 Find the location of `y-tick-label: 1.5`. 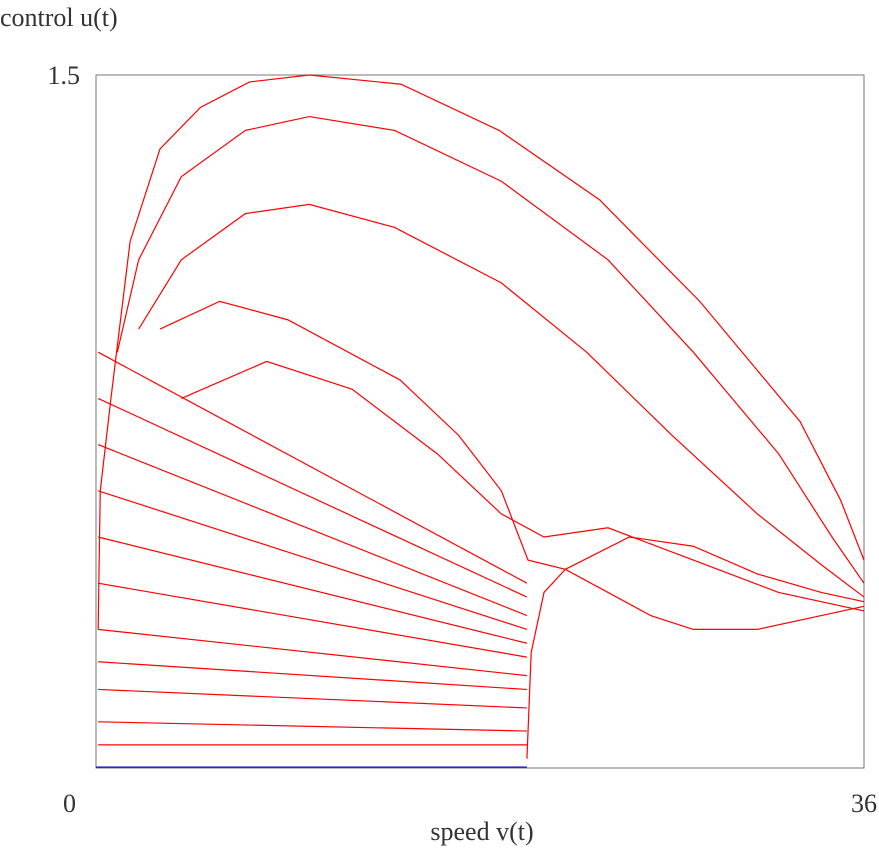

y-tick-label: 1.5 is located at coordinates (64, 75).